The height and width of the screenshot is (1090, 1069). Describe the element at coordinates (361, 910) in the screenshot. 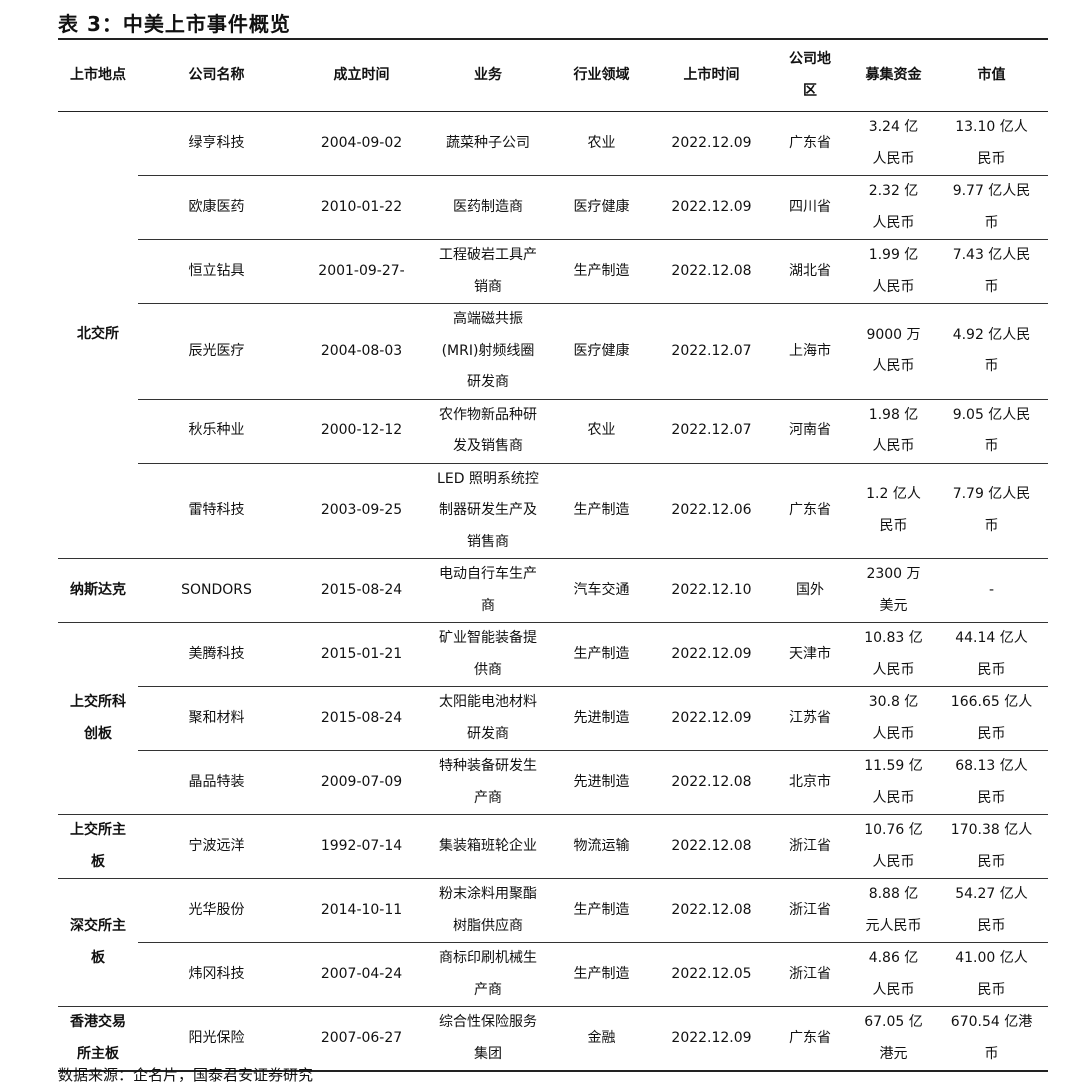

I see `cell-founded-date: 2014-10-11` at that location.